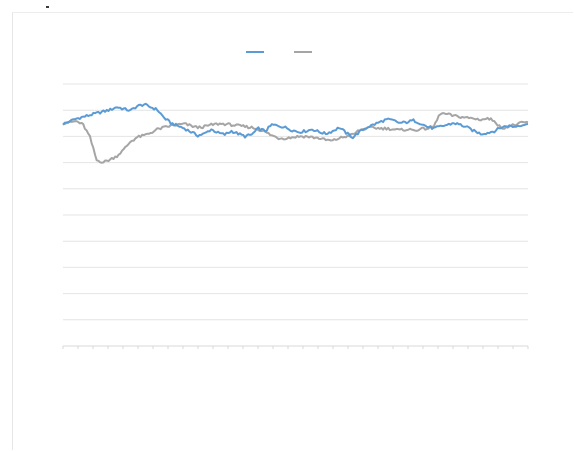 This screenshot has width=574, height=451. Describe the element at coordinates (47, 7) in the screenshot. I see `corner-mark` at that location.